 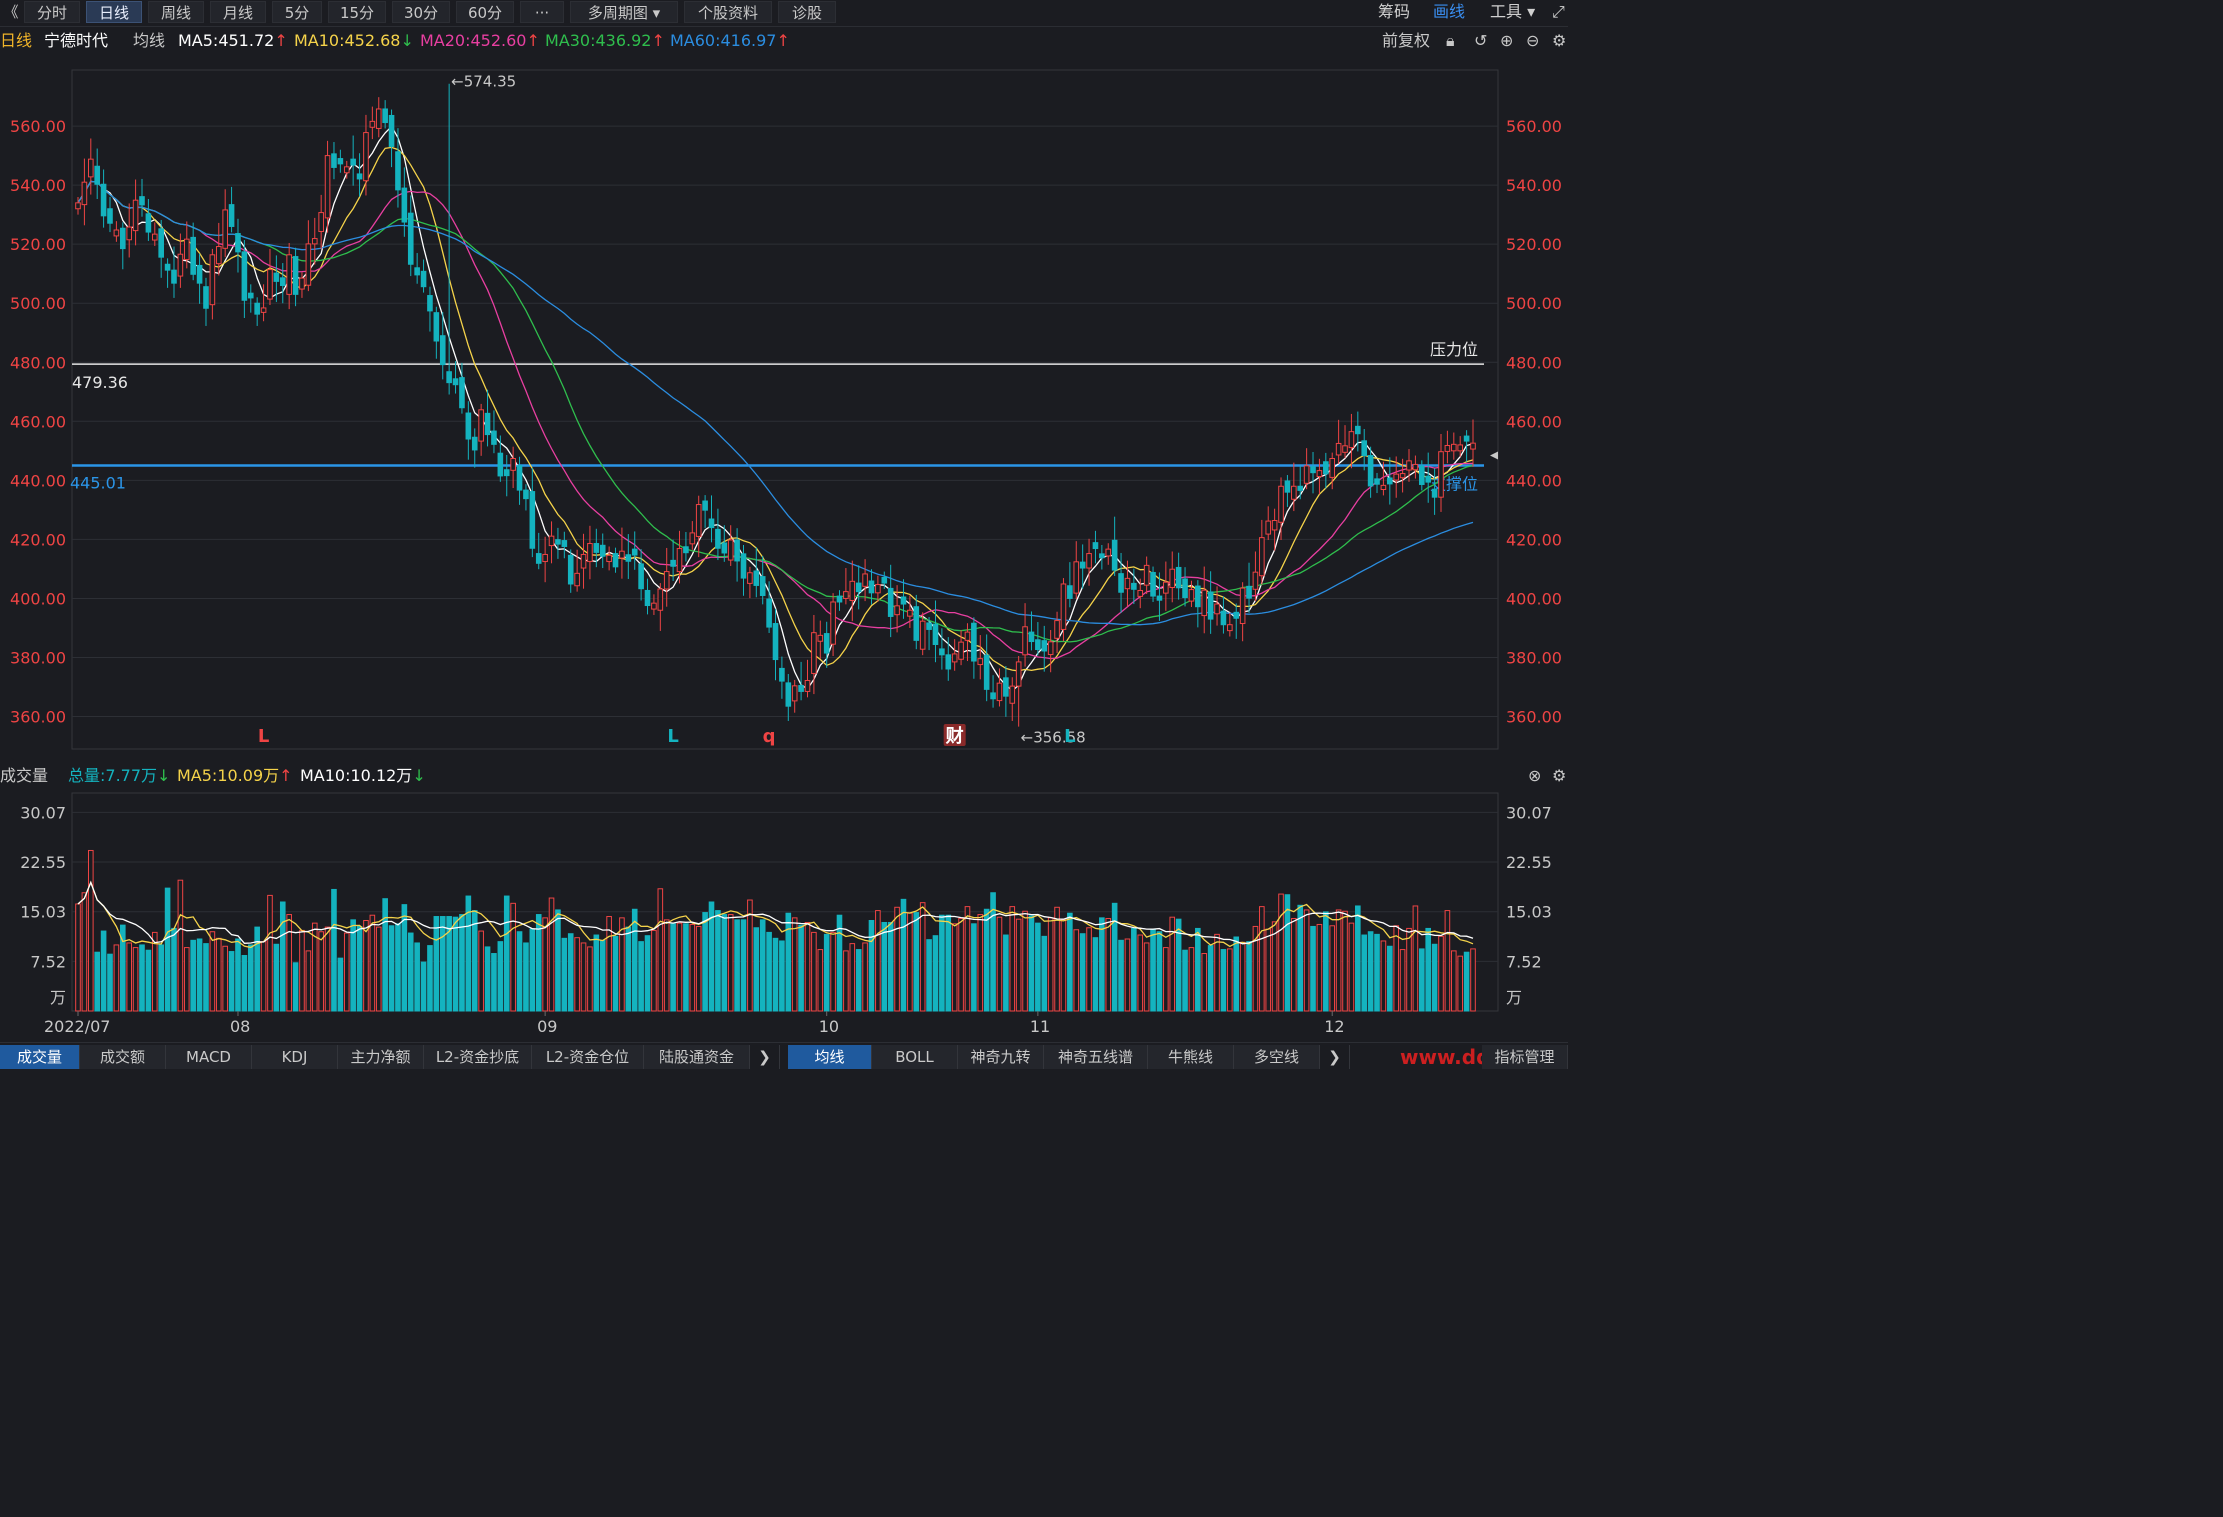 I want to click on adjust-mode-button: 前复权, so click(x=1406, y=40).